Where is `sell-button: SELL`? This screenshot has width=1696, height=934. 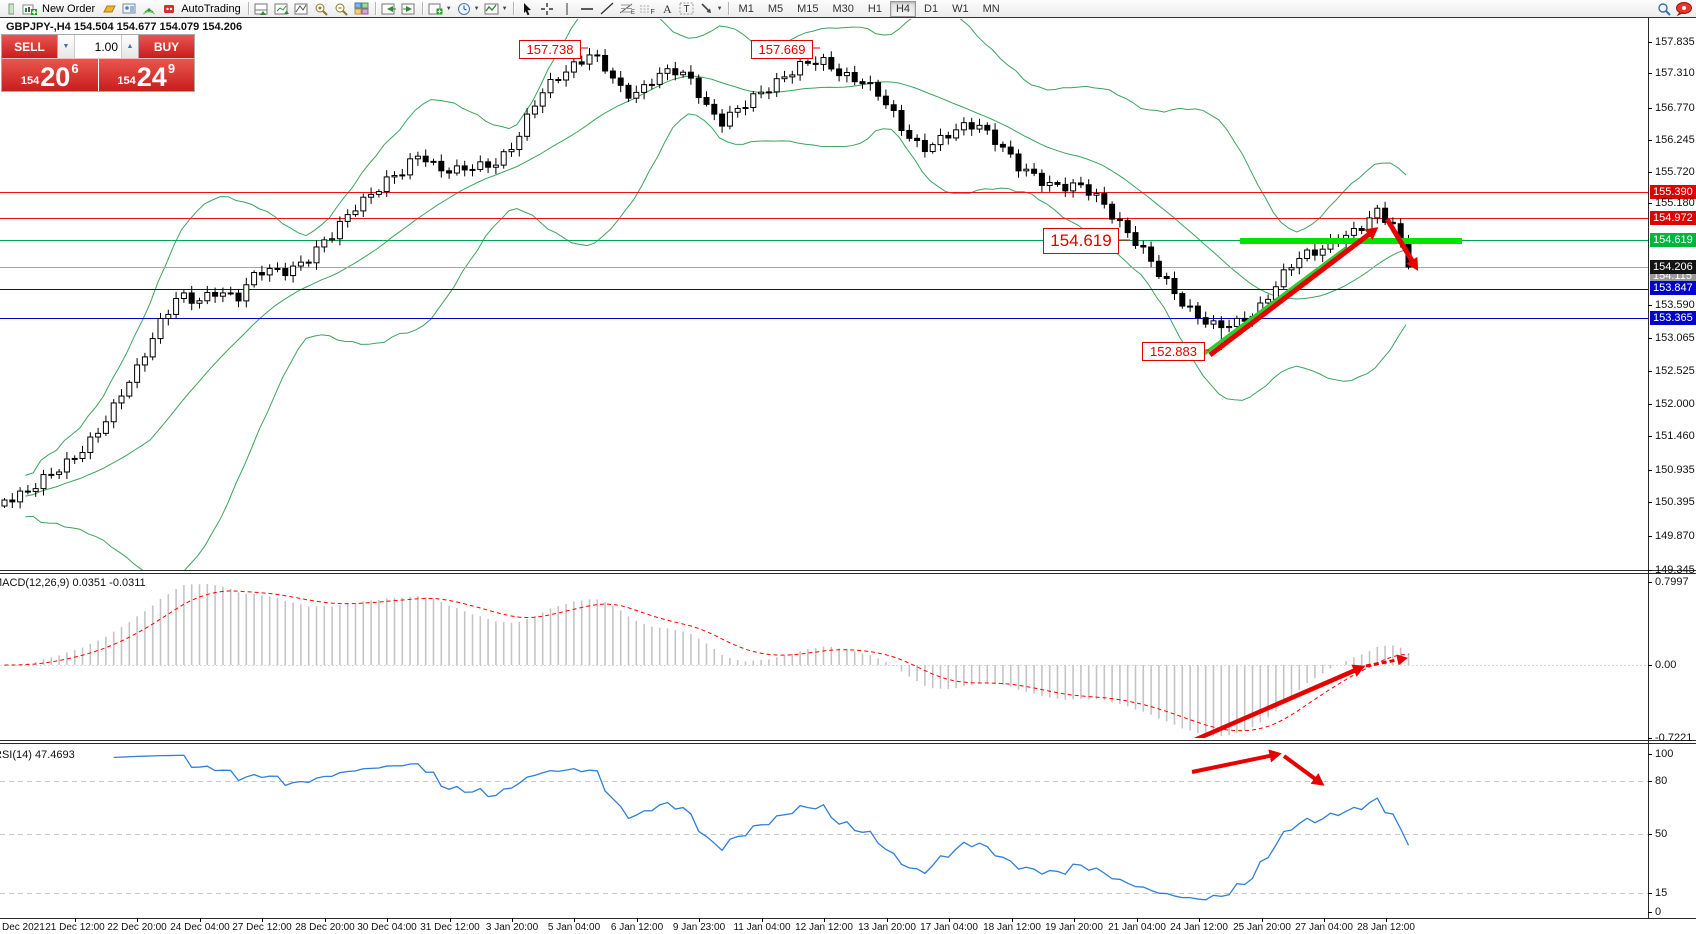 sell-button: SELL is located at coordinates (29, 46).